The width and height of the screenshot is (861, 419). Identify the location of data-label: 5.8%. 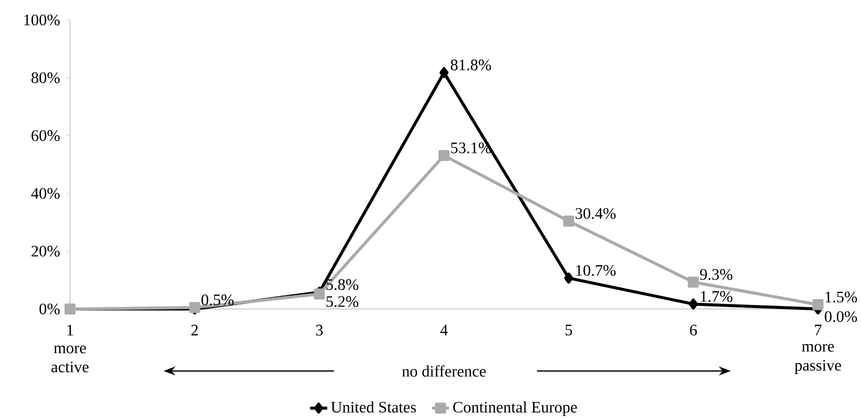
(342, 284).